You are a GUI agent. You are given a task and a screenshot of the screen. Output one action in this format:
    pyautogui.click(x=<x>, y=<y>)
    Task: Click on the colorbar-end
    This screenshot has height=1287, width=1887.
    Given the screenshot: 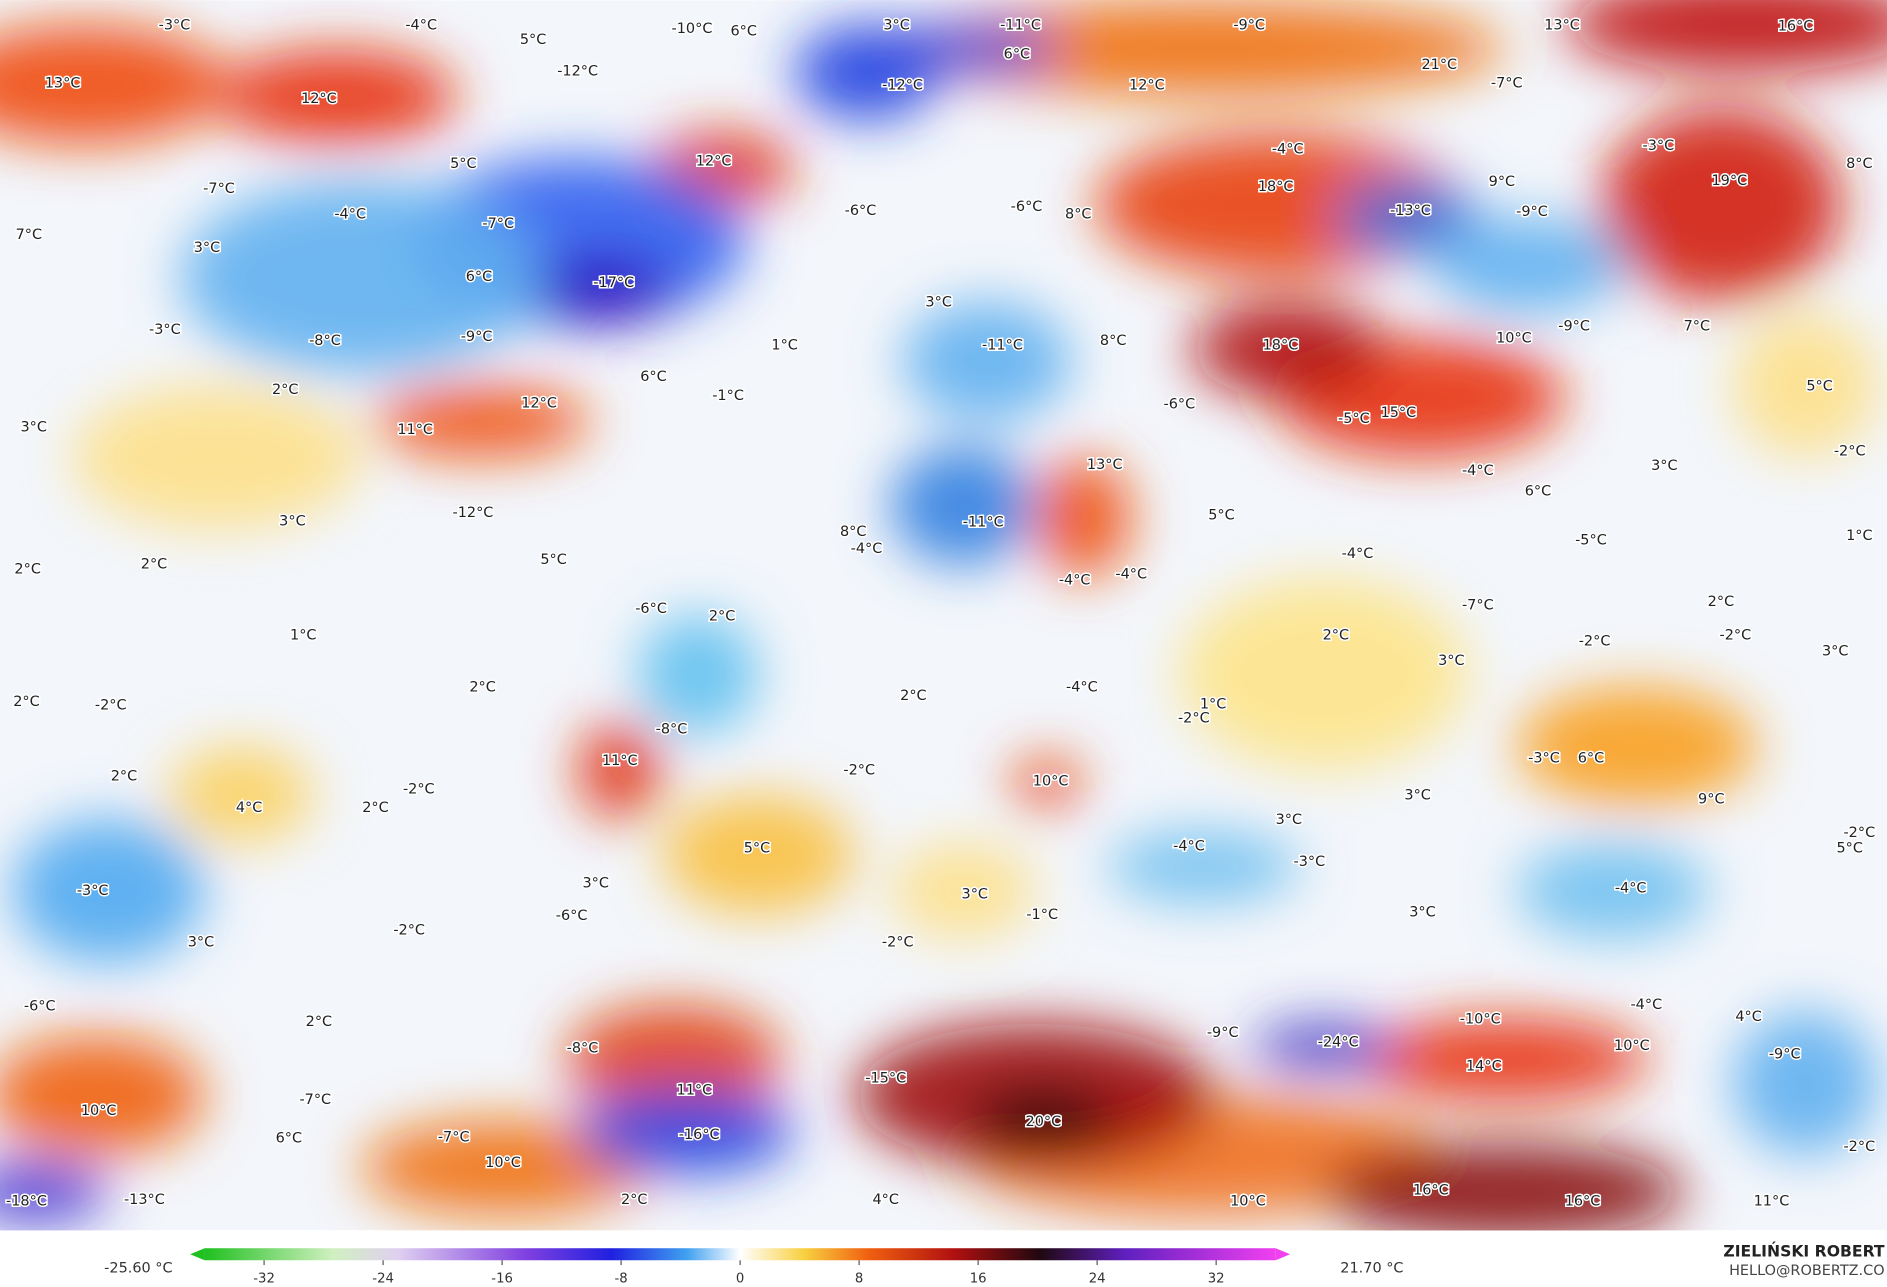 What is the action you would take?
    pyautogui.click(x=197, y=1254)
    